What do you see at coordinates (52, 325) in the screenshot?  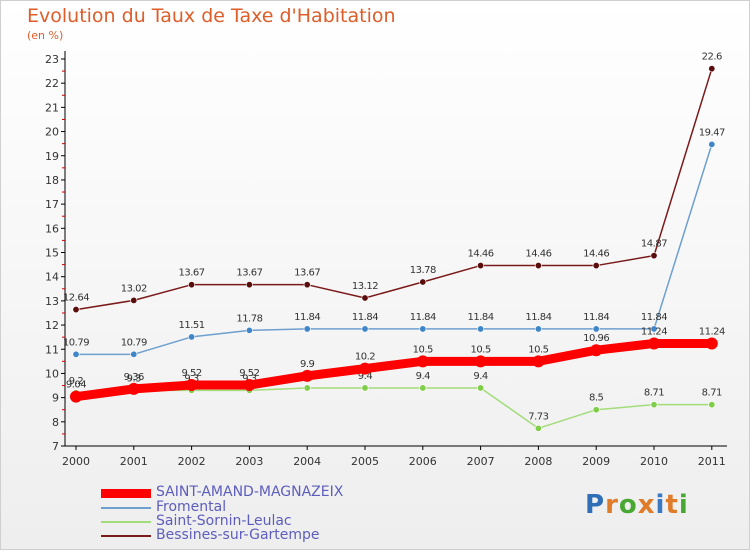 I see `y-tick-label: 12` at bounding box center [52, 325].